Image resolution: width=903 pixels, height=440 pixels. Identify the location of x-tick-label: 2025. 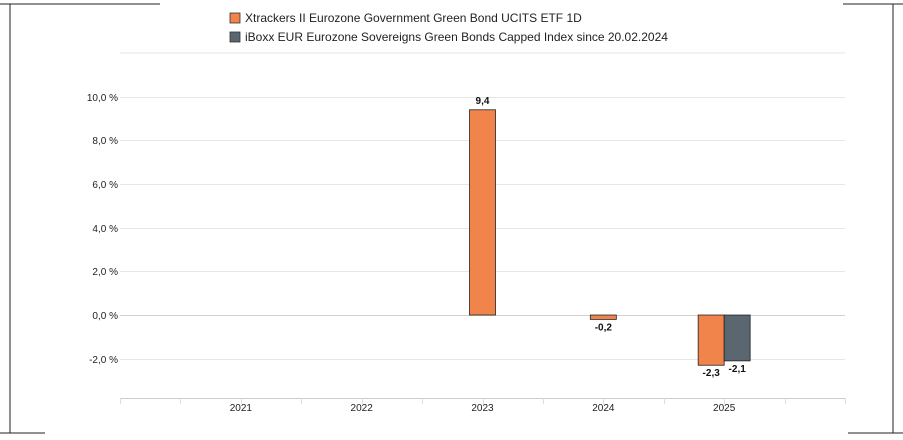
(724, 408).